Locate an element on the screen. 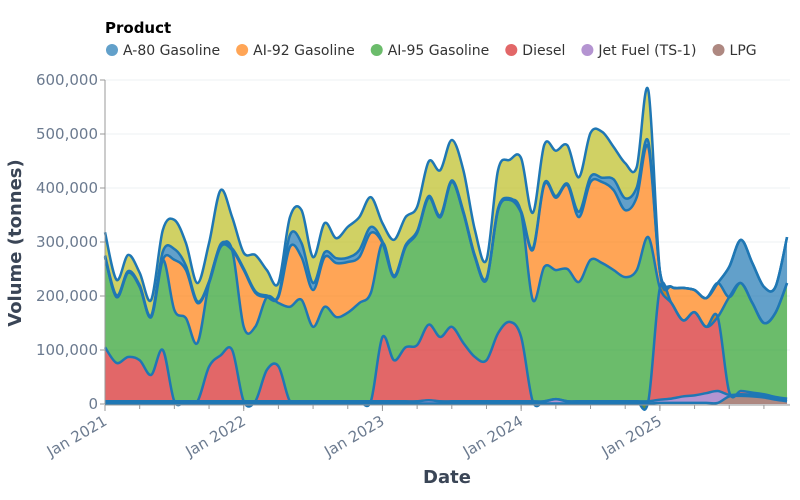 This screenshot has width=800, height=500. legend-label: LPG is located at coordinates (743, 51).